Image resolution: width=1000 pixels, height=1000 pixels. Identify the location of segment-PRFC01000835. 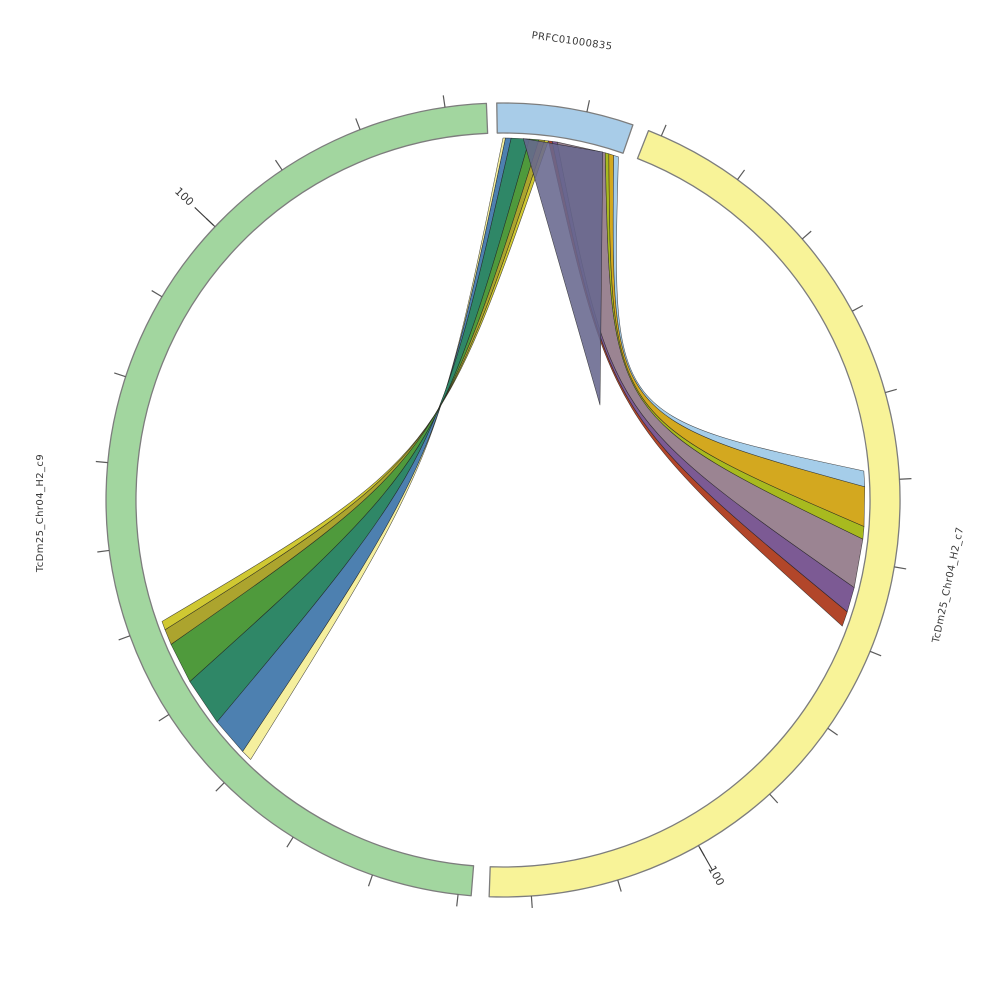
(565, 127).